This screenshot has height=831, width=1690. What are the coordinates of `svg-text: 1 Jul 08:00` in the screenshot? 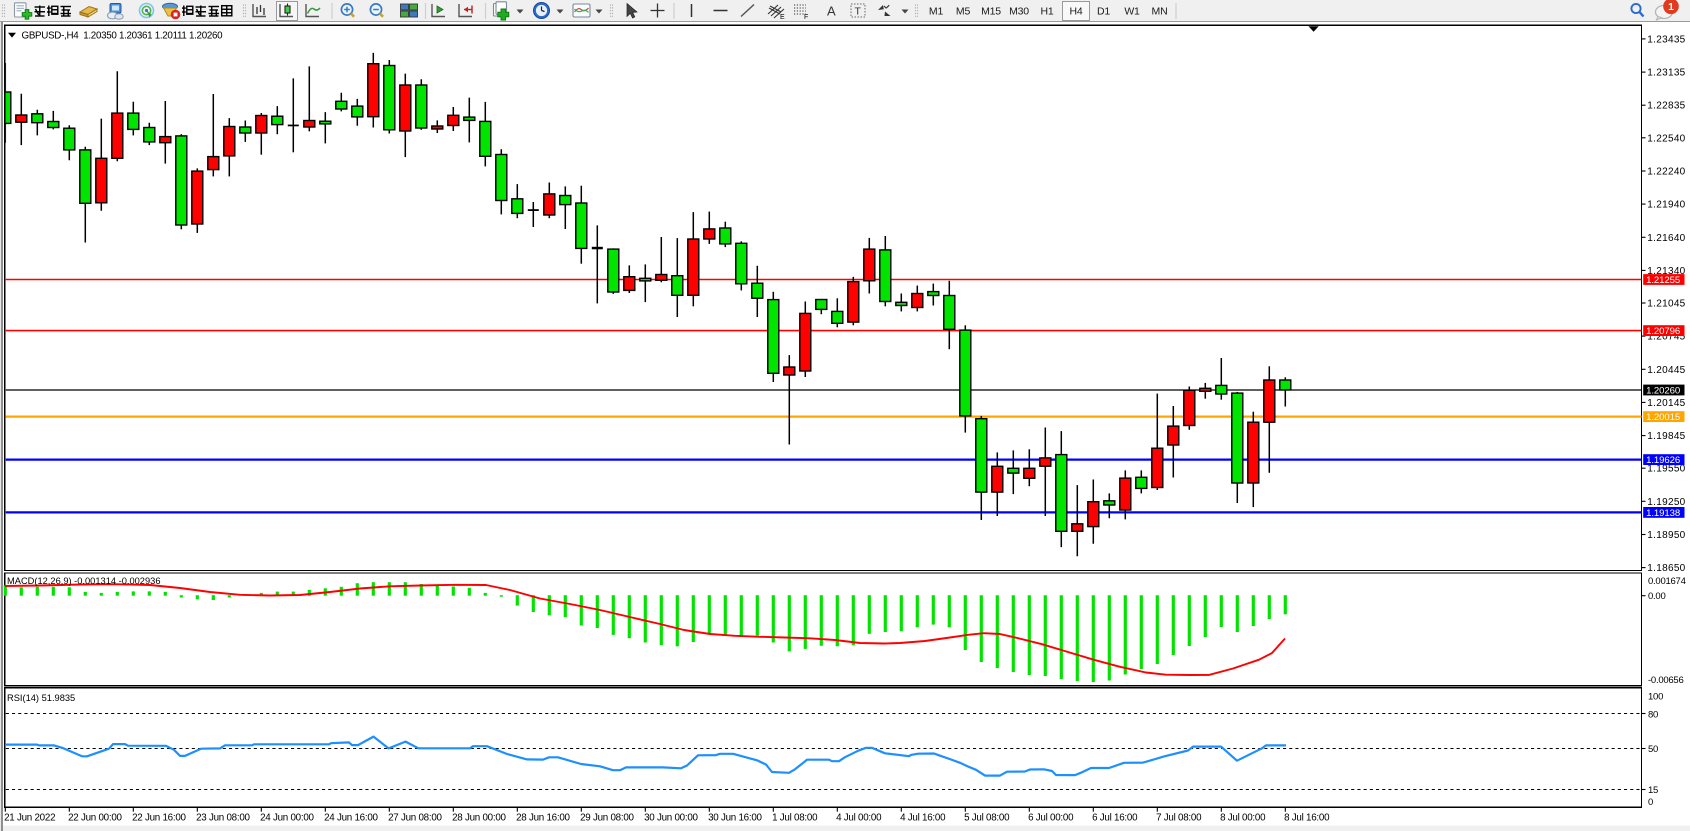 It's located at (795, 818).